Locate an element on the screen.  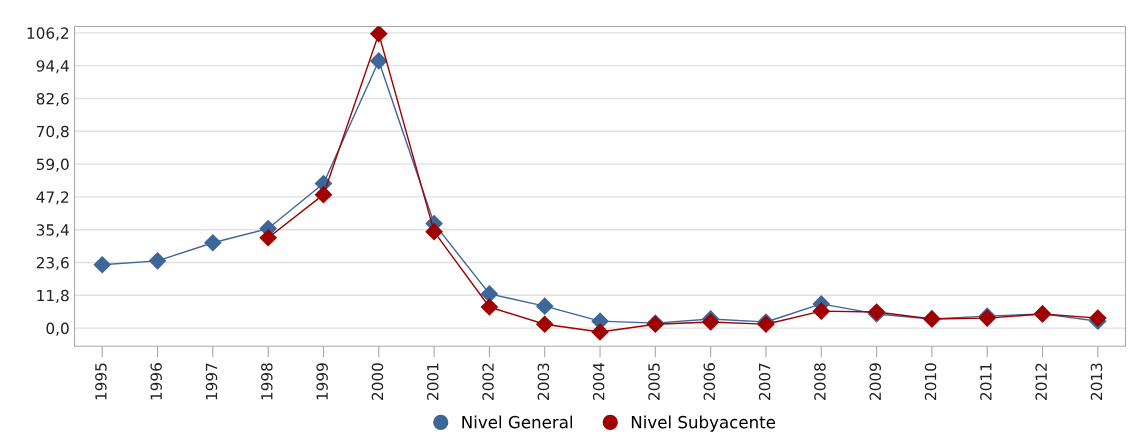
x-tick-label: 1997 is located at coordinates (211, 381).